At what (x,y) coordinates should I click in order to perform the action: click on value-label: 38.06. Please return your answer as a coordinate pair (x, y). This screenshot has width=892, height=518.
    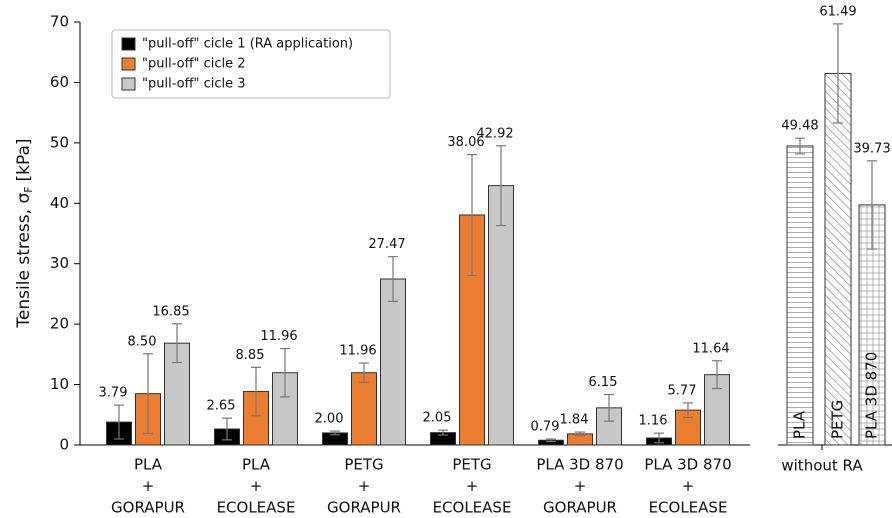
    Looking at the image, I should click on (465, 142).